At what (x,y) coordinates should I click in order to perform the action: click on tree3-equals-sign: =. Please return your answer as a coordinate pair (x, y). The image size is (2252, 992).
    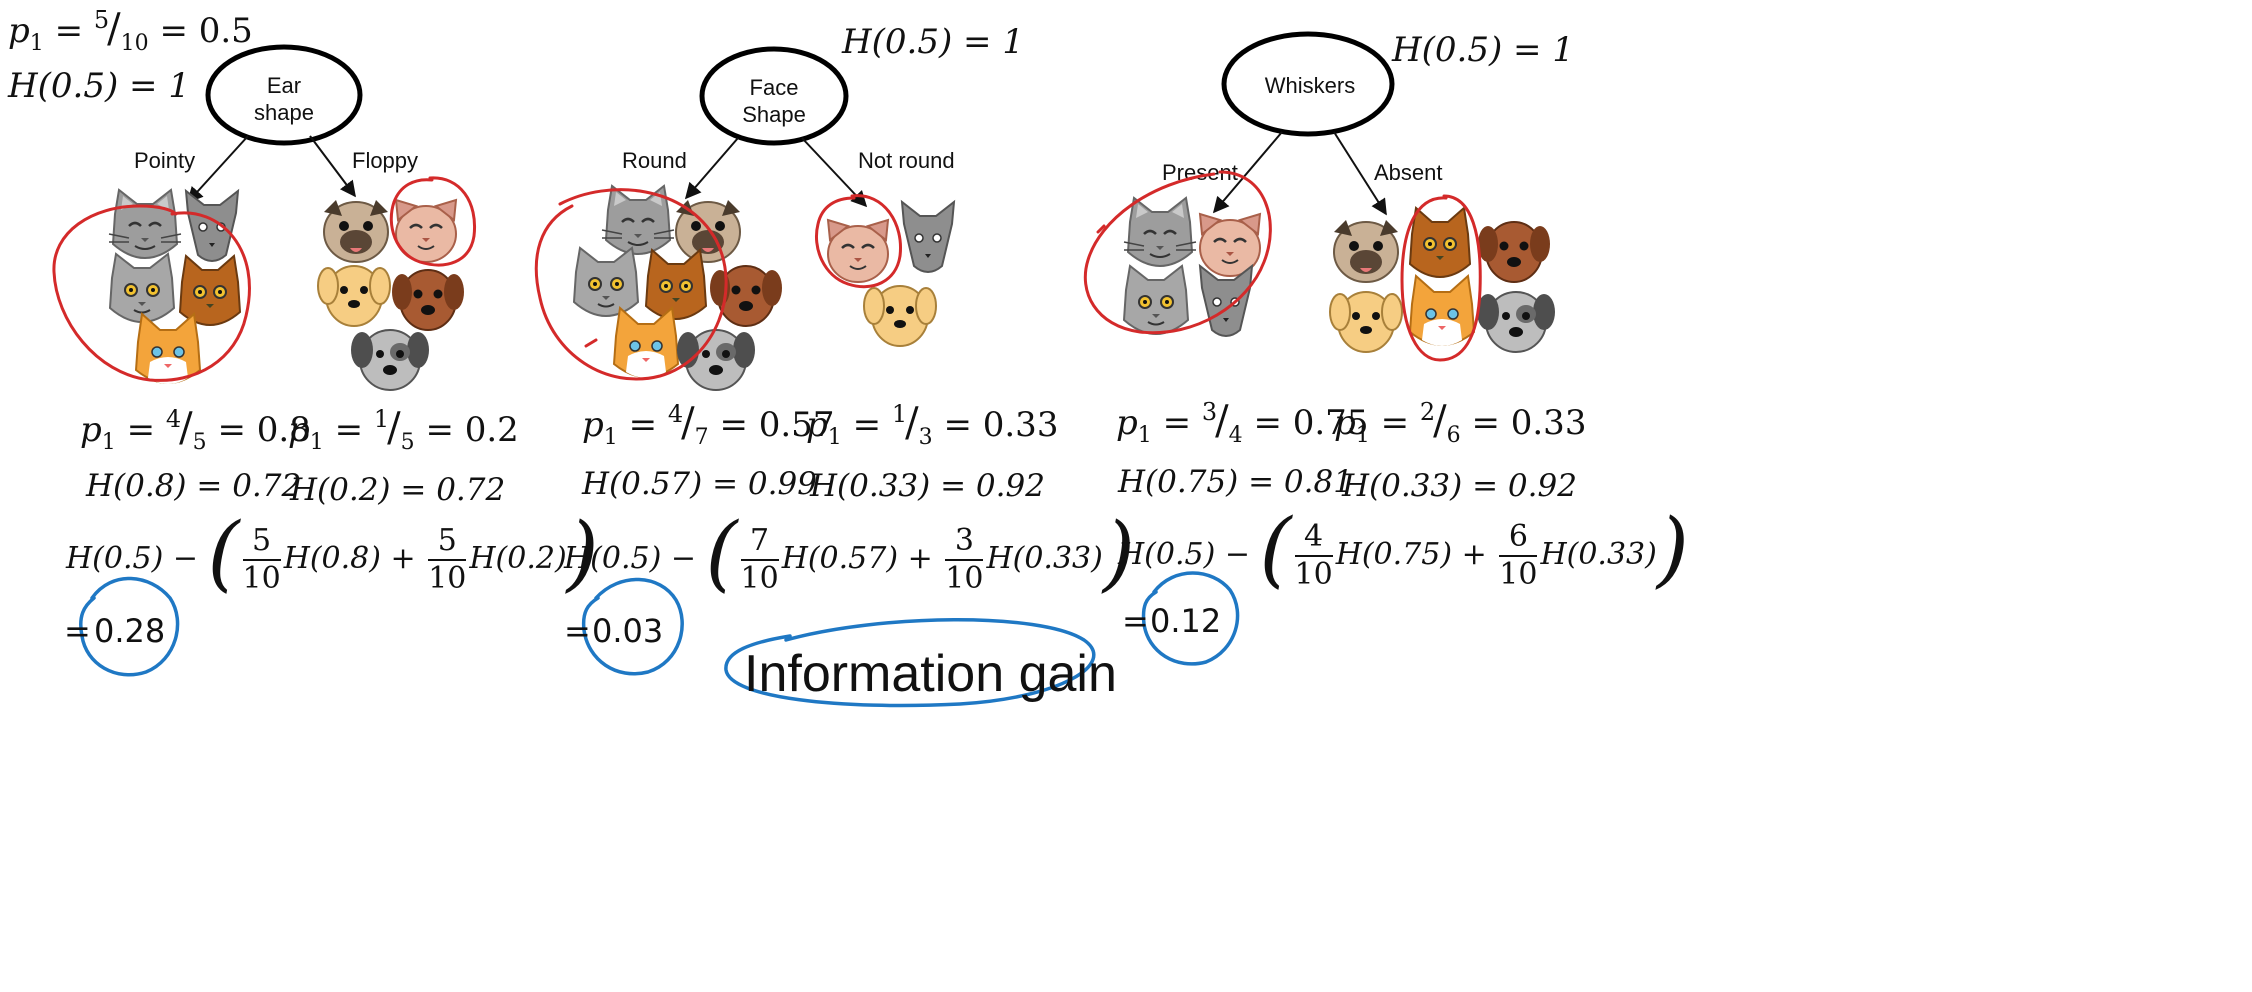
    Looking at the image, I should click on (1135, 621).